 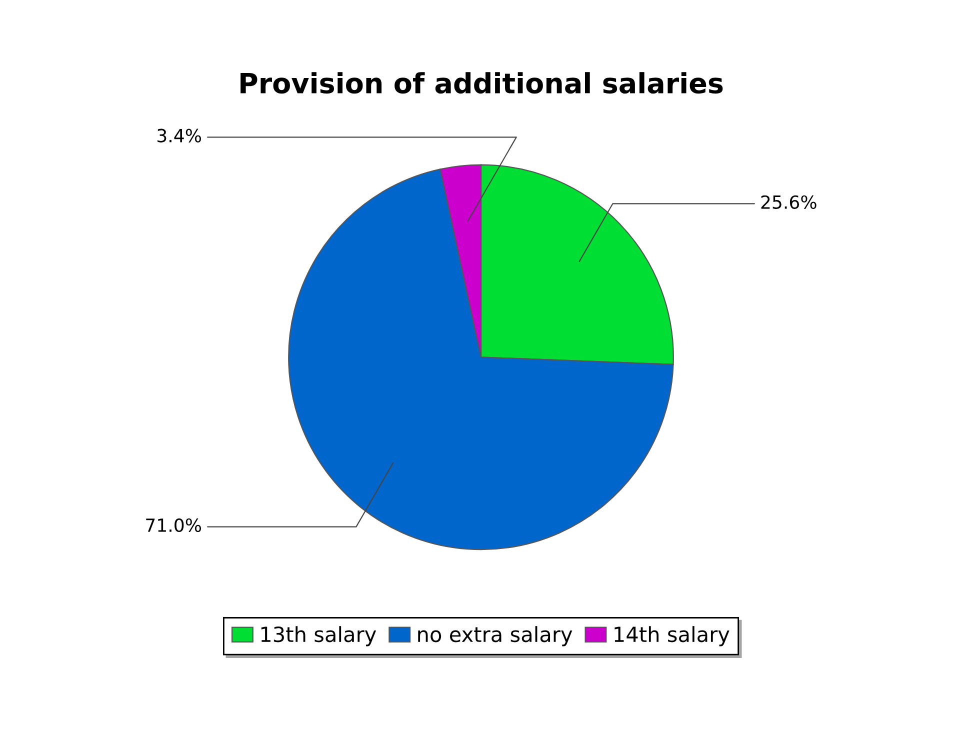 What do you see at coordinates (672, 636) in the screenshot?
I see `legend-label: 14th salary` at bounding box center [672, 636].